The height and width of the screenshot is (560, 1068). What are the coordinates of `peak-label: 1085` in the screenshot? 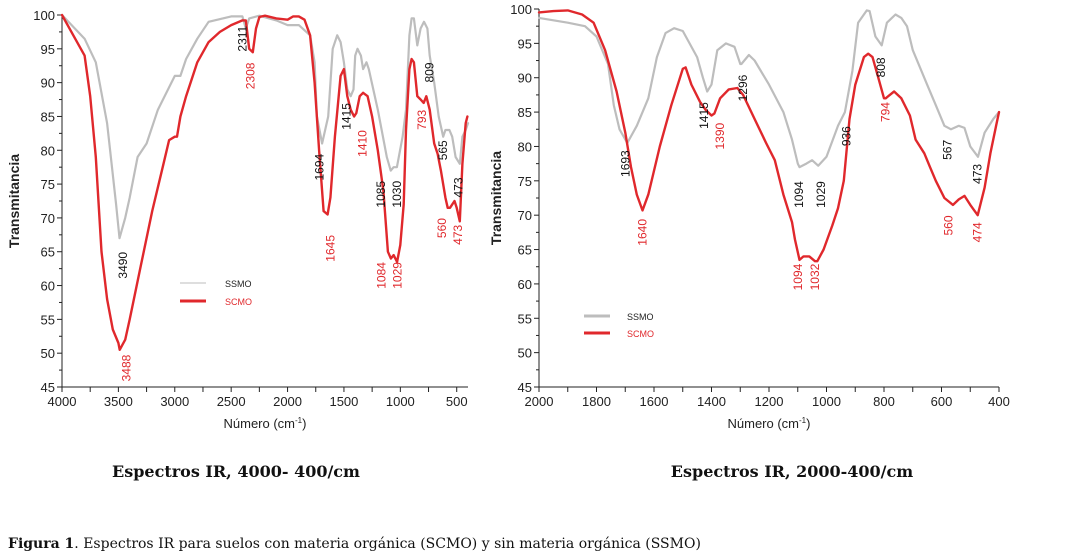 It's located at (381, 194).